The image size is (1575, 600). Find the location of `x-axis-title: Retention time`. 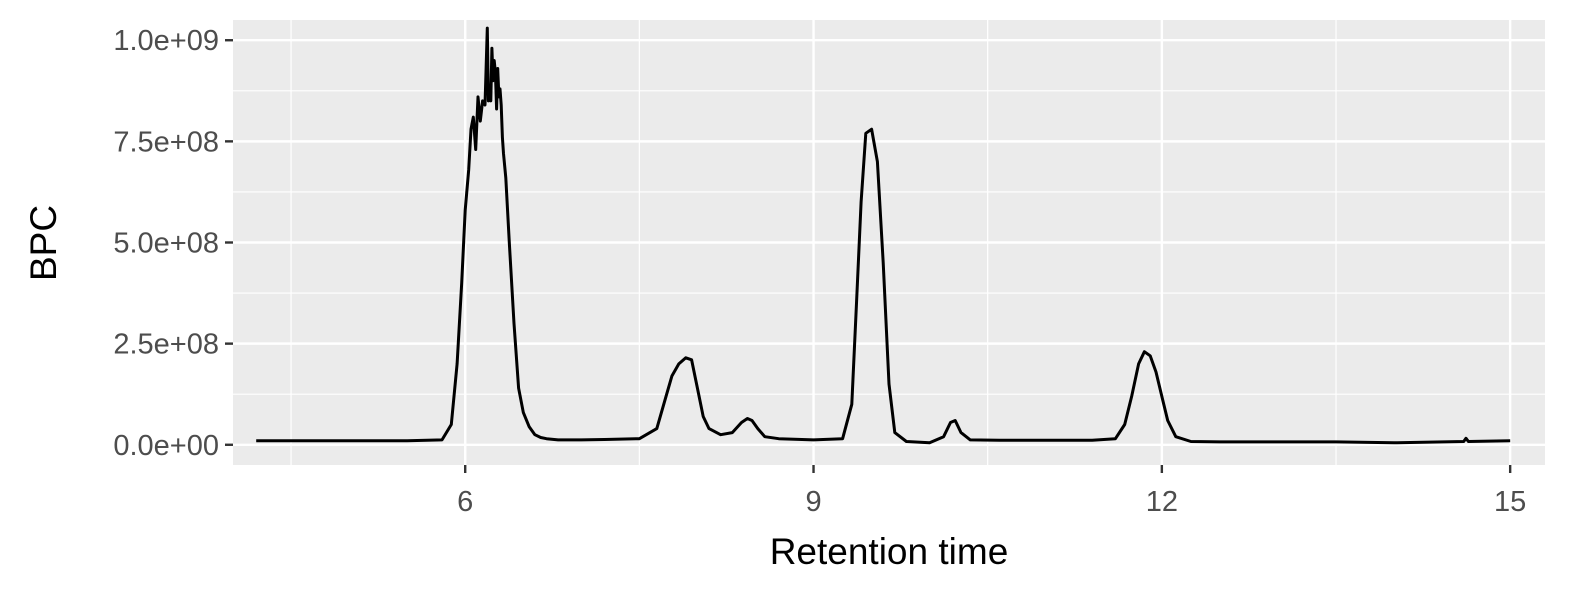

x-axis-title: Retention time is located at coordinates (889, 551).